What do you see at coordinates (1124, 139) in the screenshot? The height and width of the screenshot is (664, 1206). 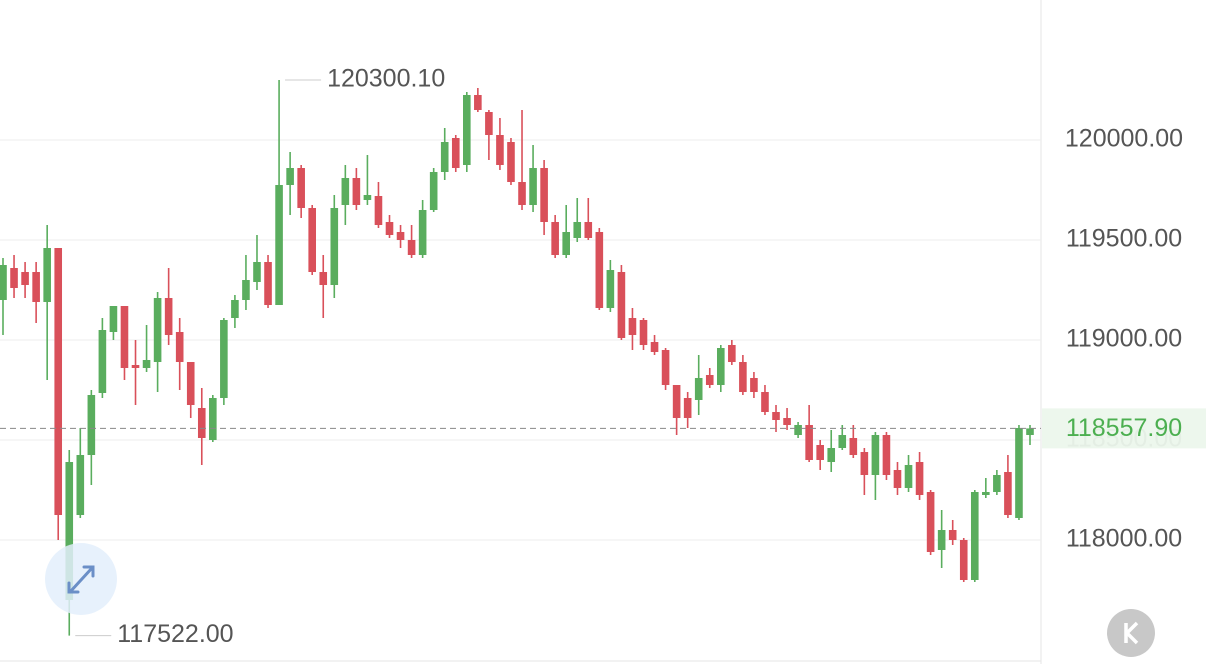 I see `y-tick-label: 120000.00` at bounding box center [1124, 139].